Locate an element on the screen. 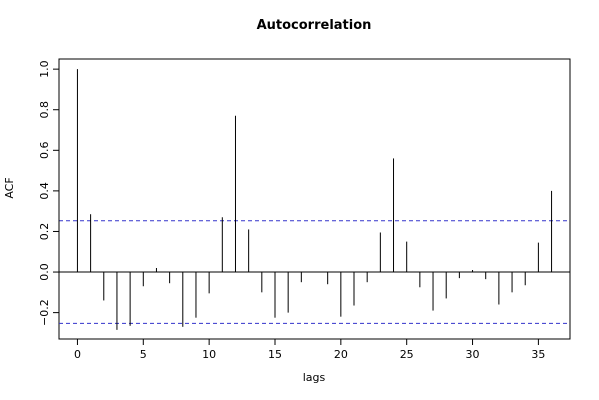 The image size is (599, 400). y-axis: −0.2 0.0 0.2 0.4 0.6 0.8 1.0 is located at coordinates (49, 193).